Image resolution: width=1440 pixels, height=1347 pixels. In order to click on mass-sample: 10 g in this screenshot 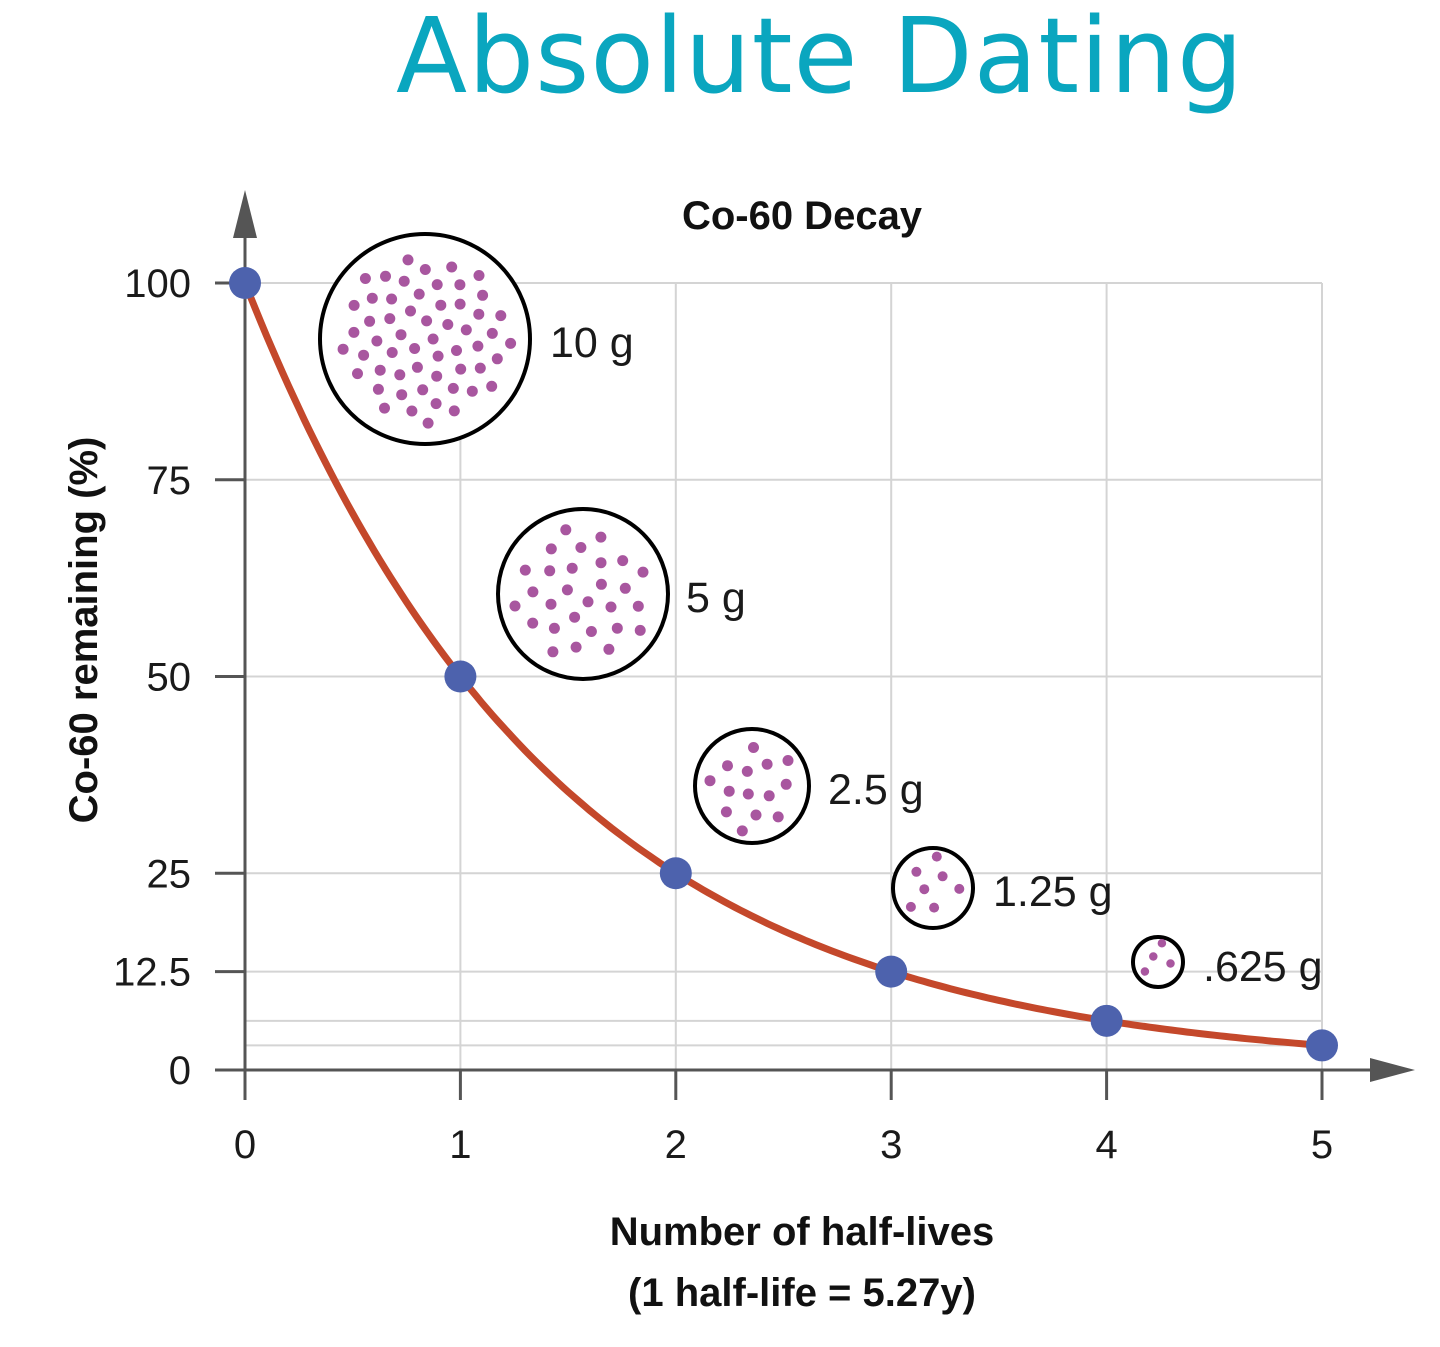, I will do `click(476, 339)`.